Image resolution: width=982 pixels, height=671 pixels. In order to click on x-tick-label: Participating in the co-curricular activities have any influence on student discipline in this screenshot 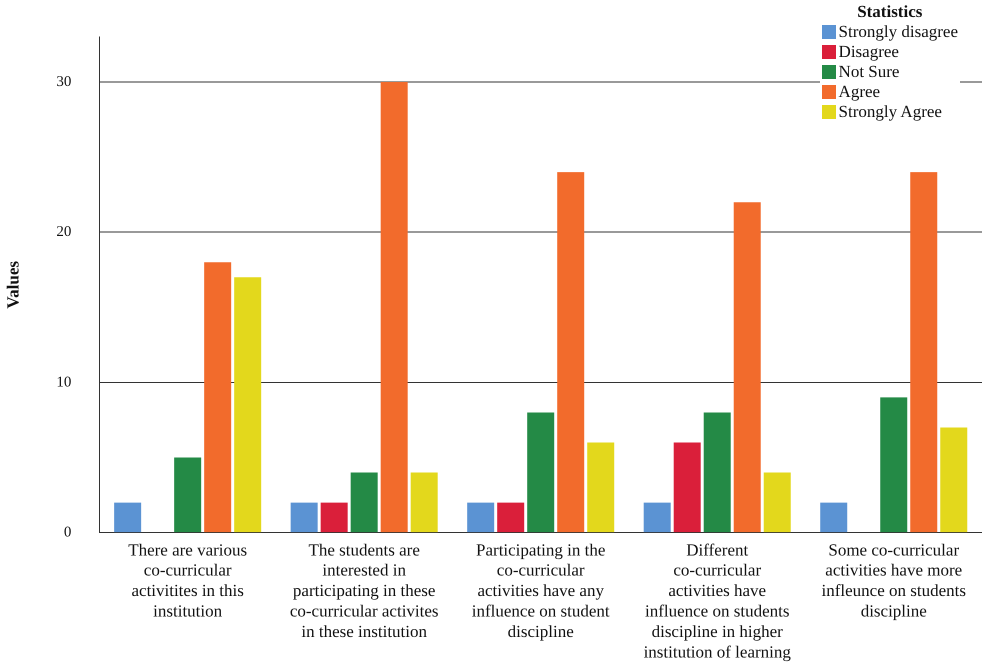, I will do `click(541, 590)`.